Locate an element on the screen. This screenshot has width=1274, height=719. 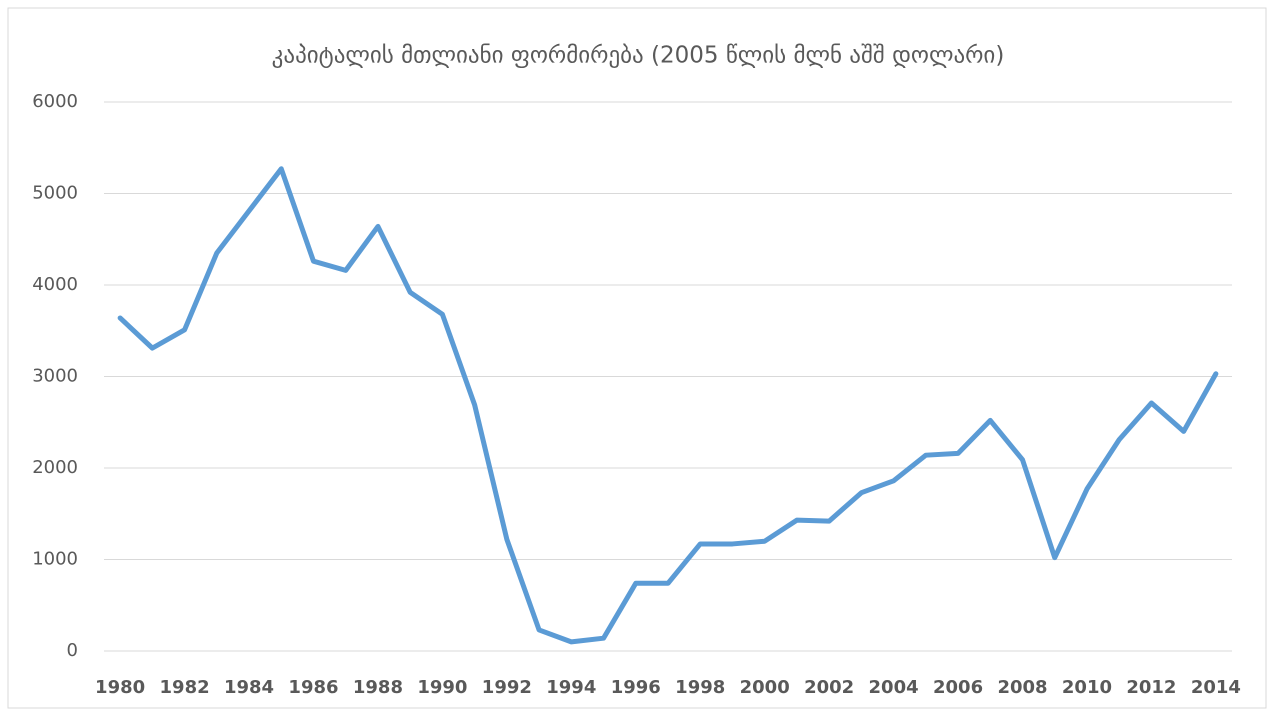
x-tick-label: 1982 is located at coordinates (185, 687).